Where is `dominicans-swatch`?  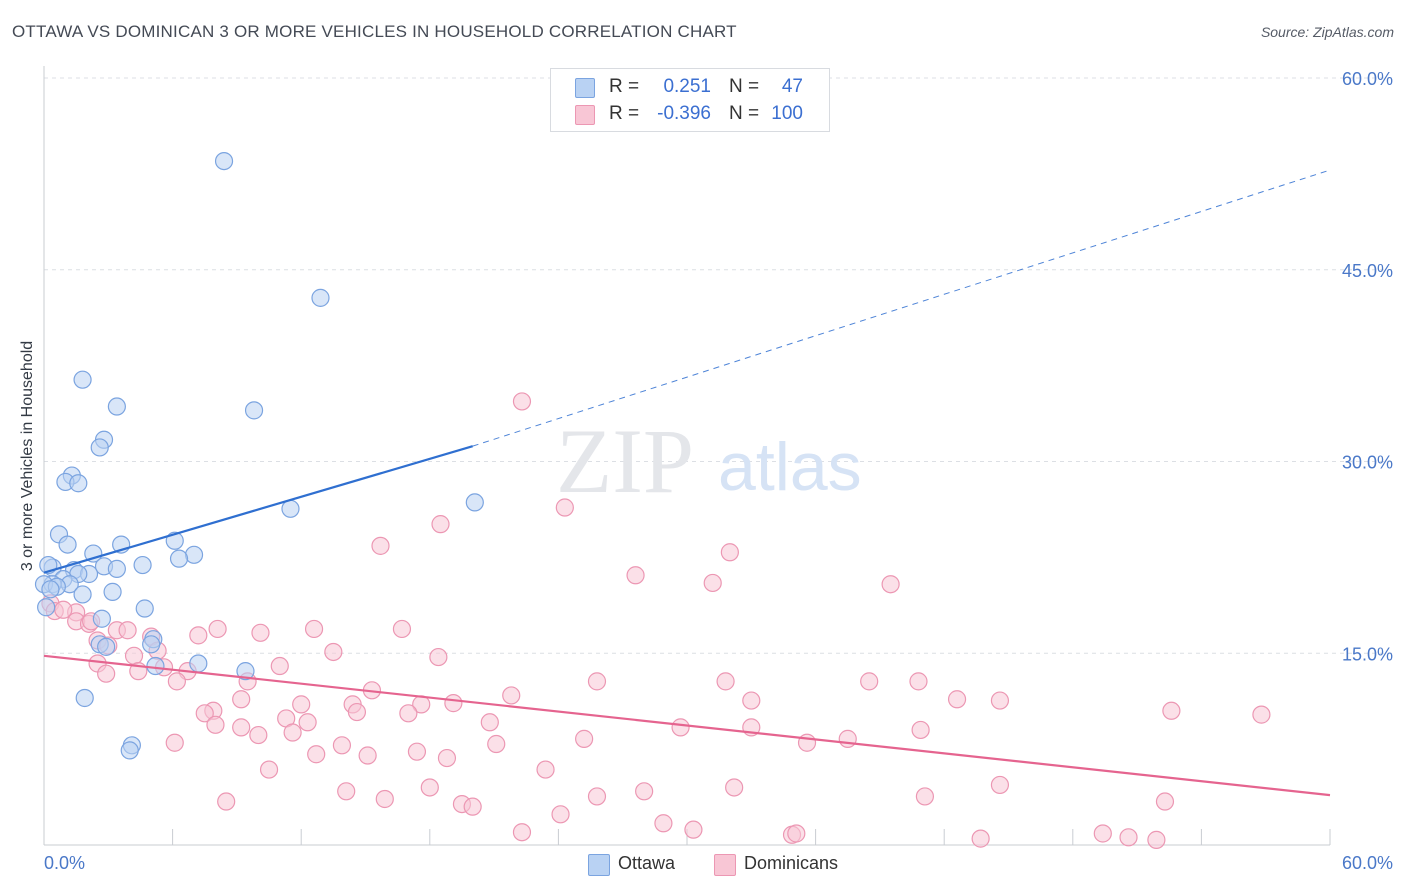 dominicans-swatch is located at coordinates (585, 115).